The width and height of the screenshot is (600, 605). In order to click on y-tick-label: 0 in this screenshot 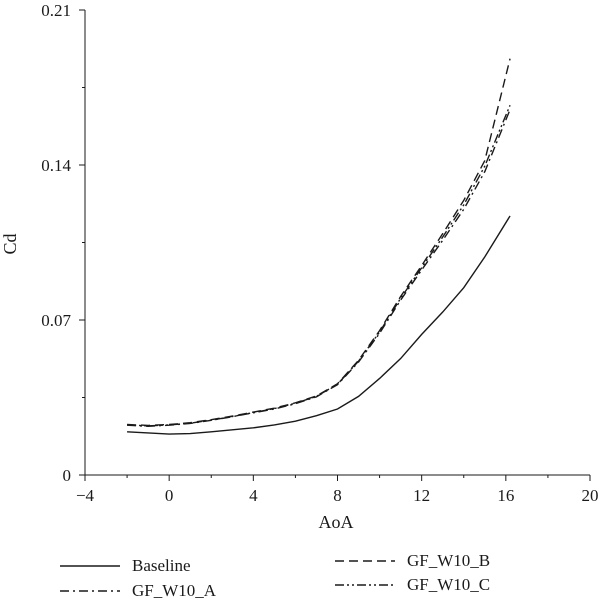, I will do `click(67, 475)`.